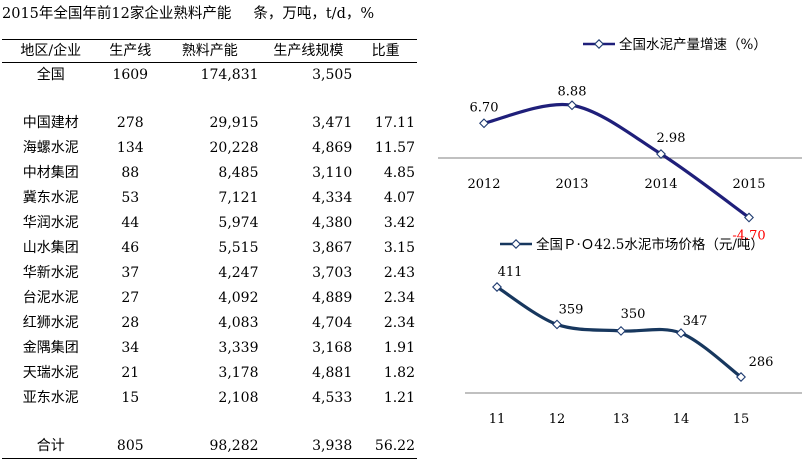  What do you see at coordinates (695, 321) in the screenshot?
I see `data-label: 347` at bounding box center [695, 321].